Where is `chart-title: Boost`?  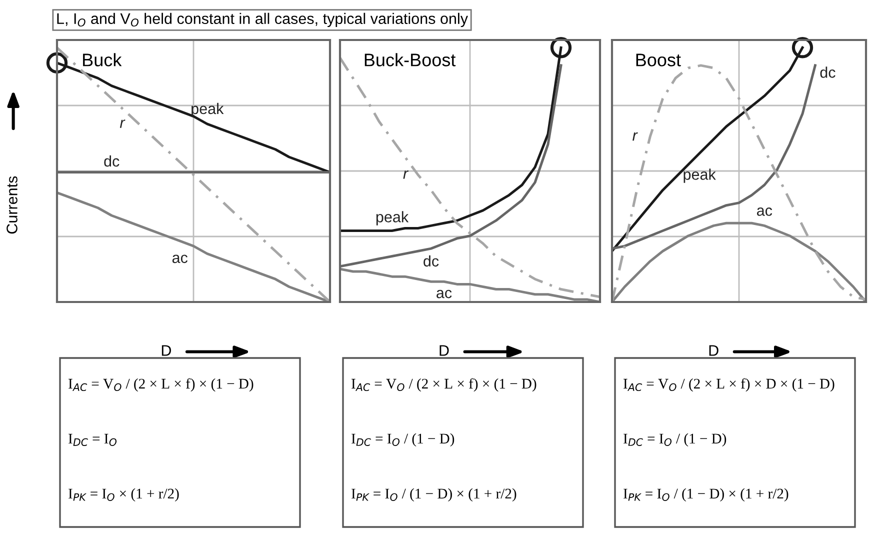
chart-title: Boost is located at coordinates (658, 60).